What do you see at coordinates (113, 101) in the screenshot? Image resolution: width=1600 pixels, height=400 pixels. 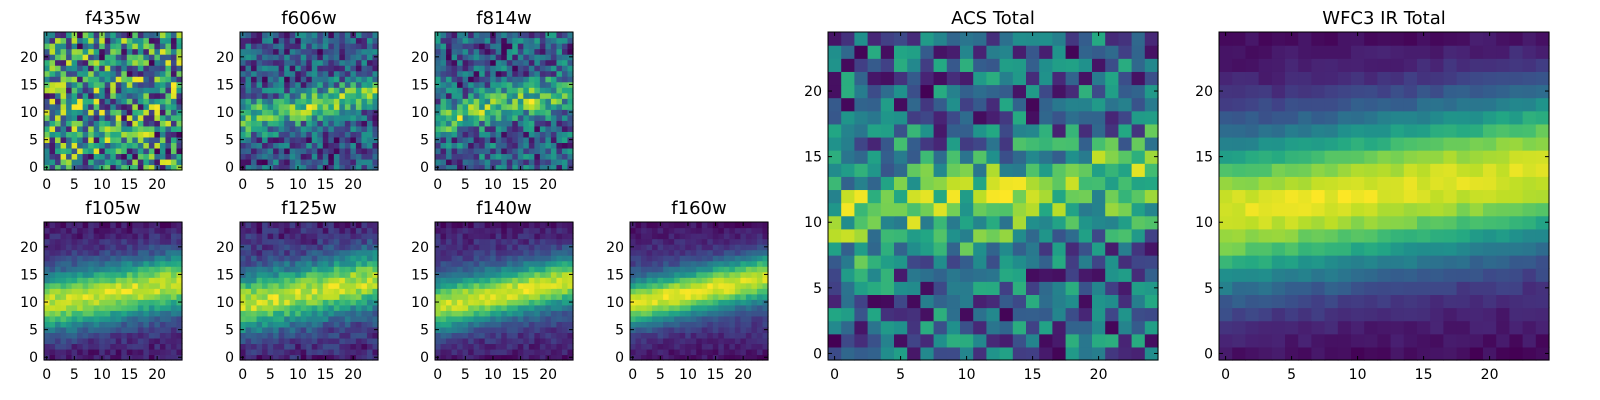 I see `axes-frame` at bounding box center [113, 101].